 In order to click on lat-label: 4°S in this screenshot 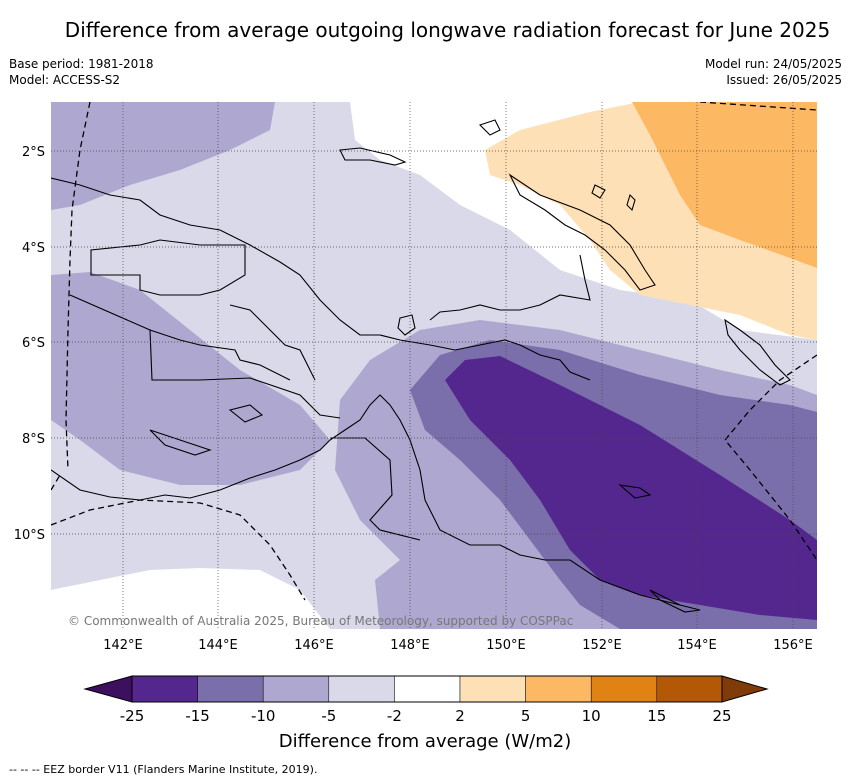, I will do `click(33, 248)`.